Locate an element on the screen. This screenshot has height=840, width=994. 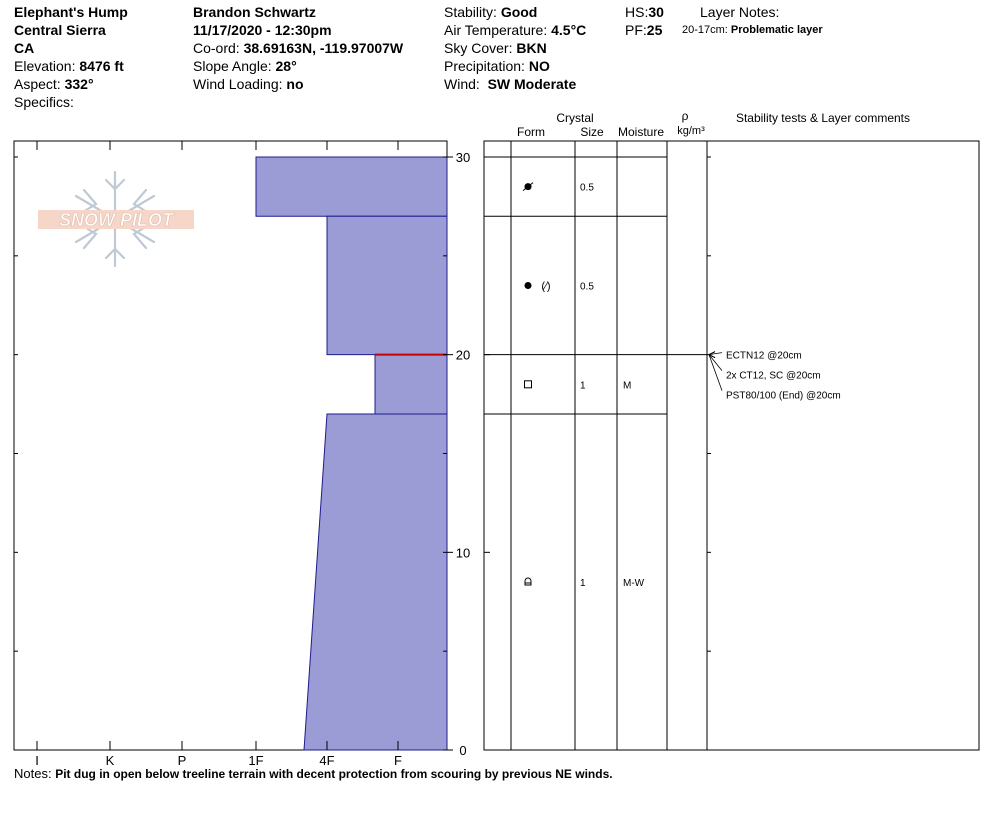
mountain-range: Central Sierra is located at coordinates (60, 30).